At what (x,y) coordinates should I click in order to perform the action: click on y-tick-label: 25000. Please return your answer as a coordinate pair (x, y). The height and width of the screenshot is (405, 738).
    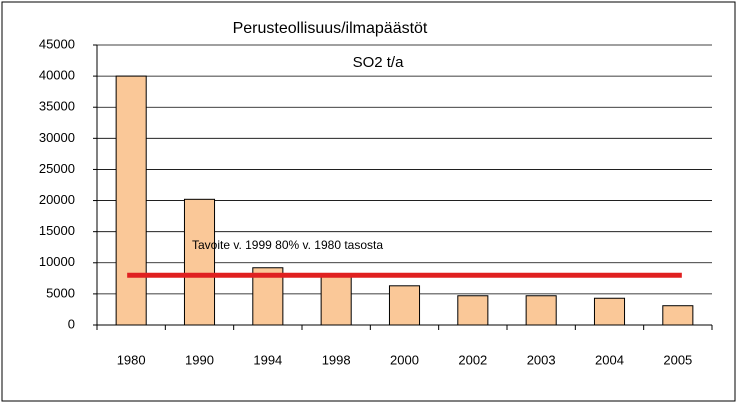
    Looking at the image, I should click on (57, 168).